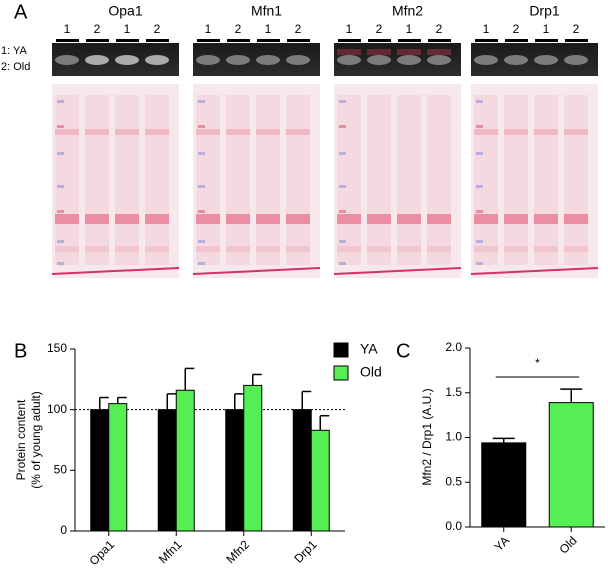  What do you see at coordinates (266, 11) in the screenshot?
I see `protein-name: Mfn1` at bounding box center [266, 11].